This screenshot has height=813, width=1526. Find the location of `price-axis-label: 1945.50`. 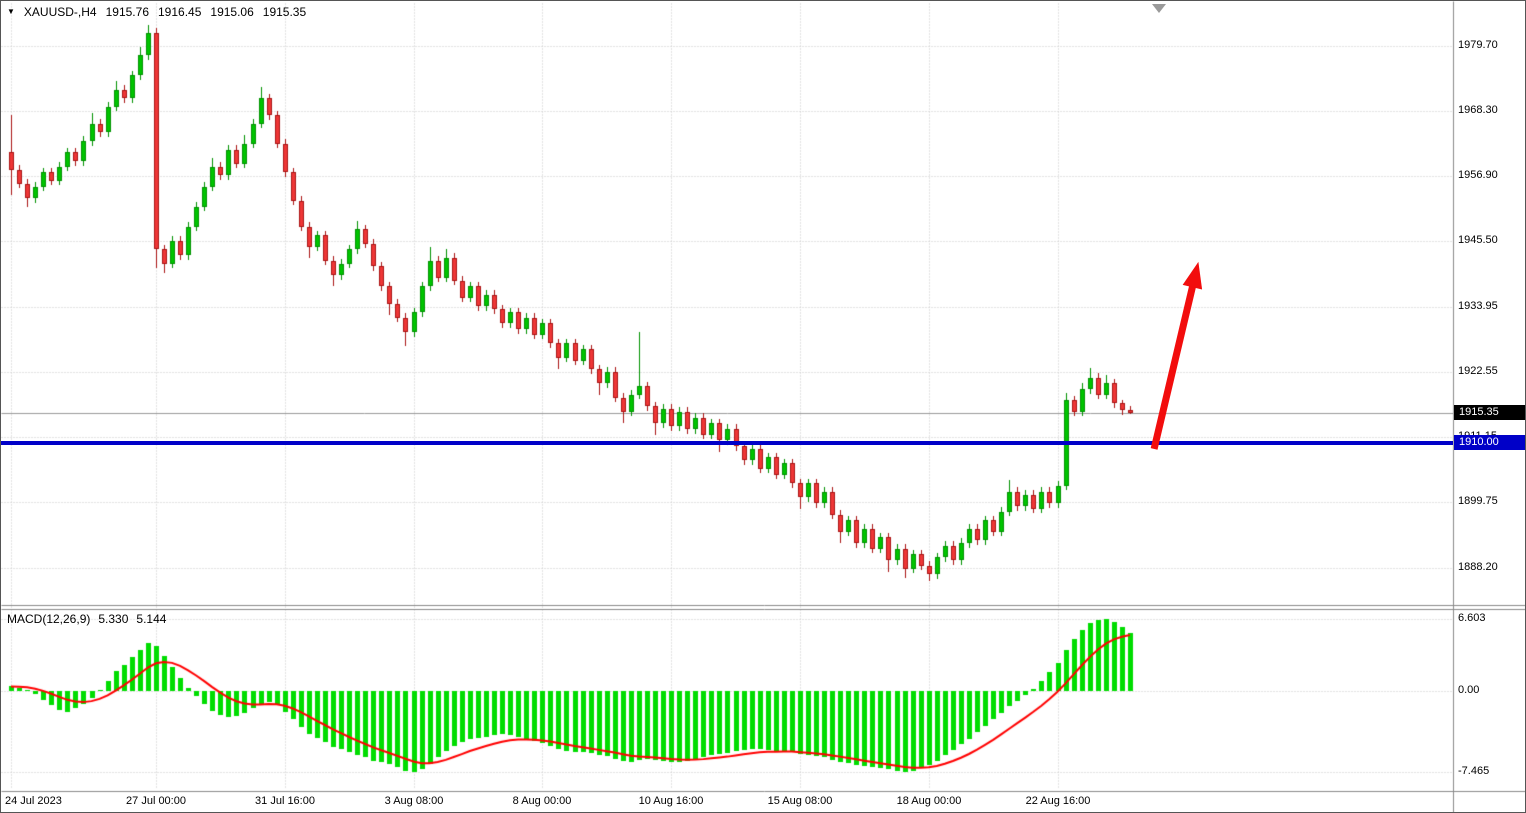

price-axis-label: 1945.50 is located at coordinates (1478, 240).